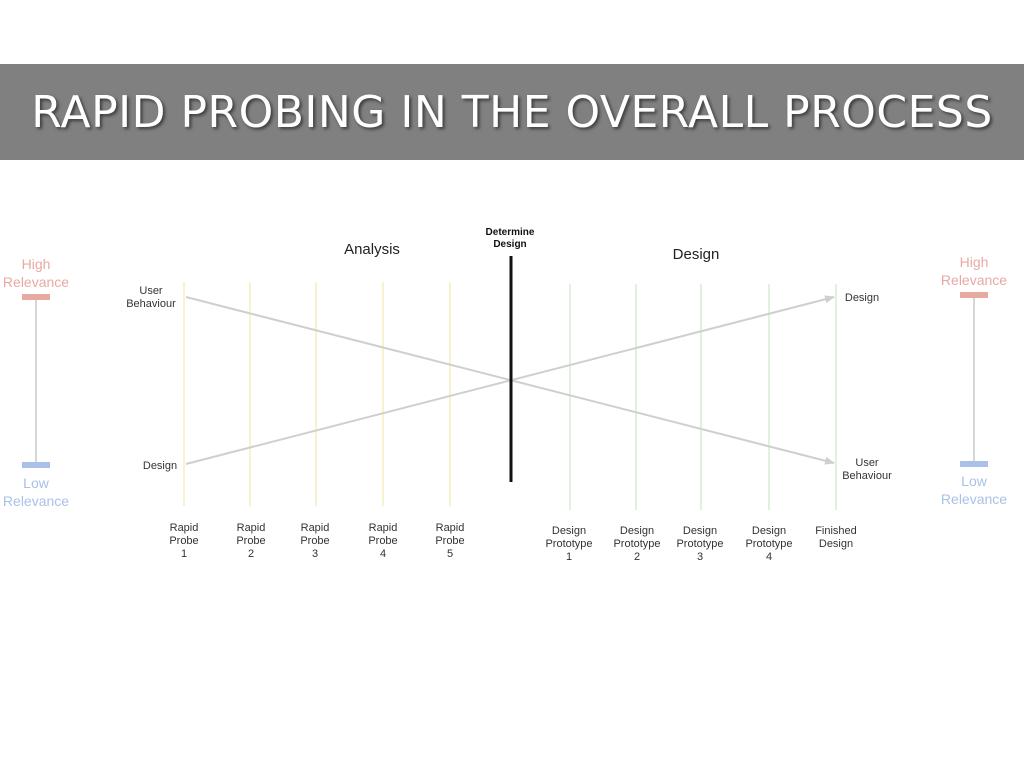 The height and width of the screenshot is (768, 1024). Describe the element at coordinates (450, 554) in the screenshot. I see `probe-5-label-line3: 5` at that location.